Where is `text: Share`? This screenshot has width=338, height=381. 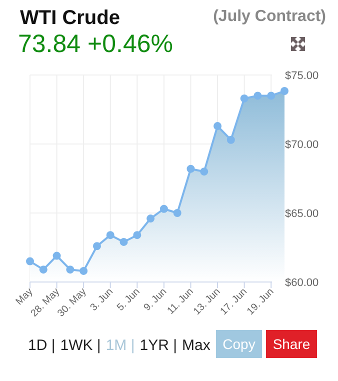 text: Share is located at coordinates (291, 344).